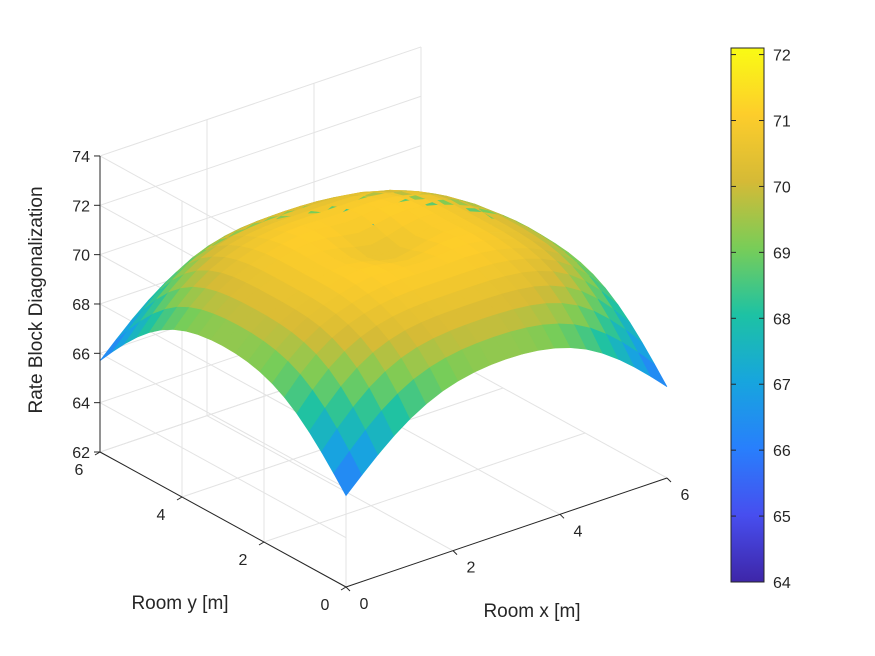 Image resolution: width=875 pixels, height=656 pixels. What do you see at coordinates (81, 256) in the screenshot?
I see `z-tick-label: 70` at bounding box center [81, 256].